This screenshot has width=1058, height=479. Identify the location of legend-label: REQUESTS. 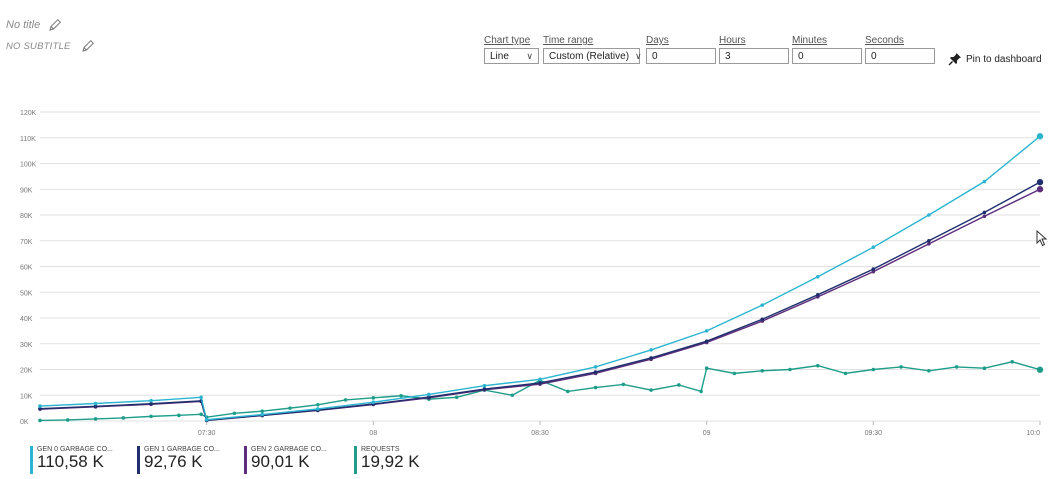
(380, 449).